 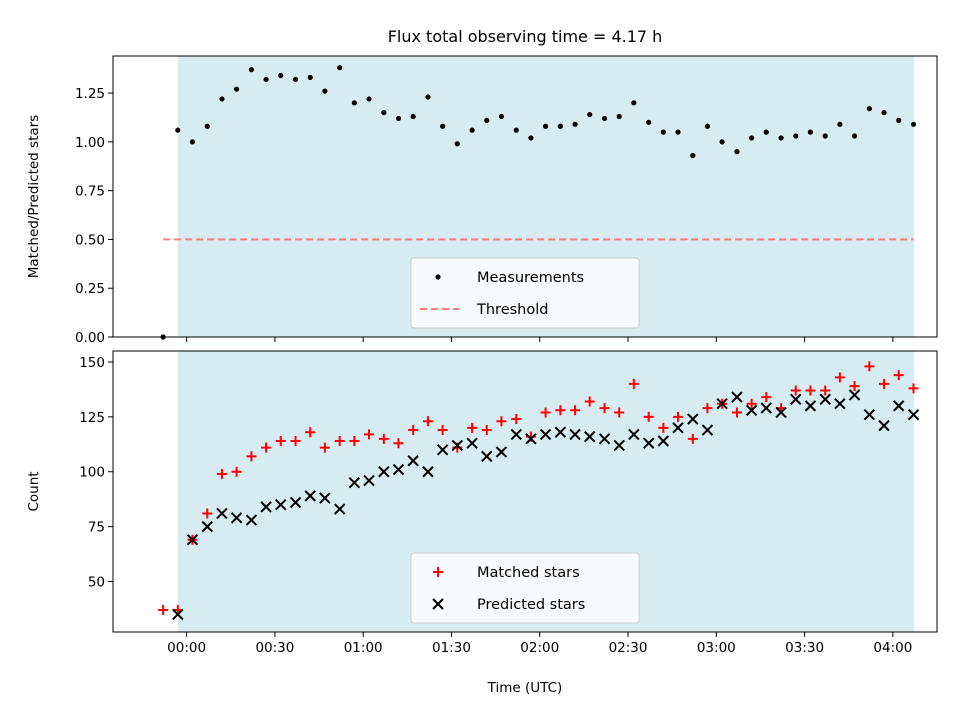 What do you see at coordinates (628, 648) in the screenshot?
I see `x-tick-label: 02:30` at bounding box center [628, 648].